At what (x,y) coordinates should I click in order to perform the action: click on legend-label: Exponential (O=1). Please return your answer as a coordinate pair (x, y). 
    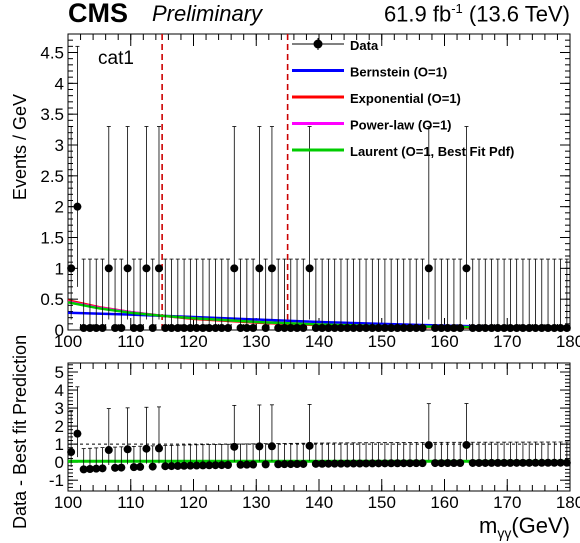
    Looking at the image, I should click on (405, 98).